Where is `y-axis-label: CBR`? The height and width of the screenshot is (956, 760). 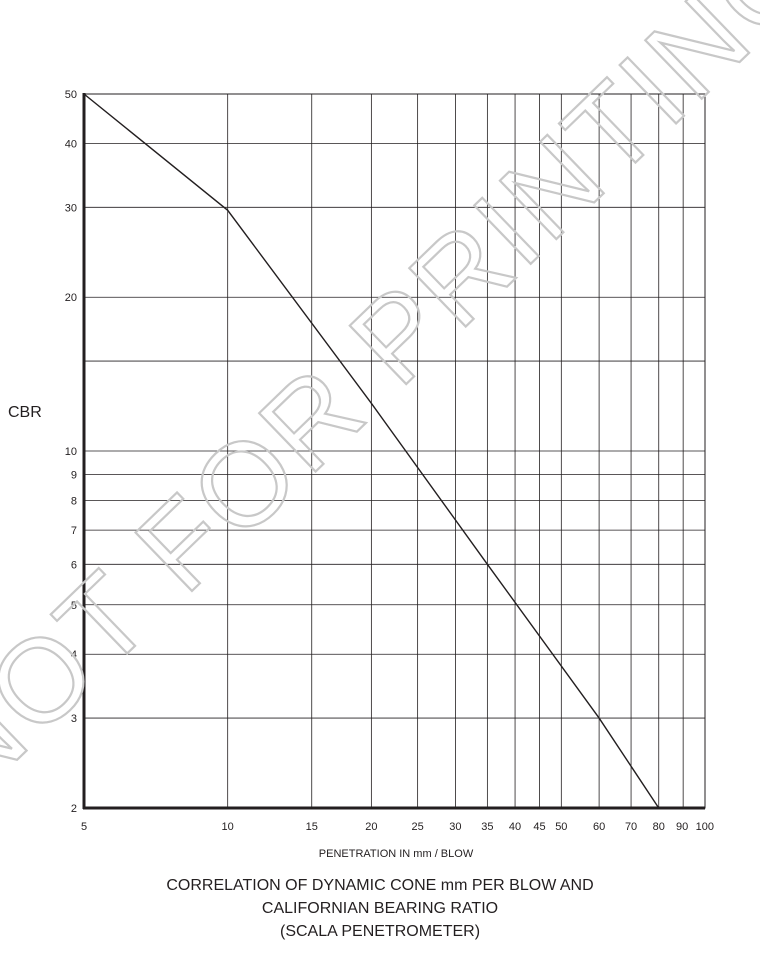 y-axis-label: CBR is located at coordinates (25, 412).